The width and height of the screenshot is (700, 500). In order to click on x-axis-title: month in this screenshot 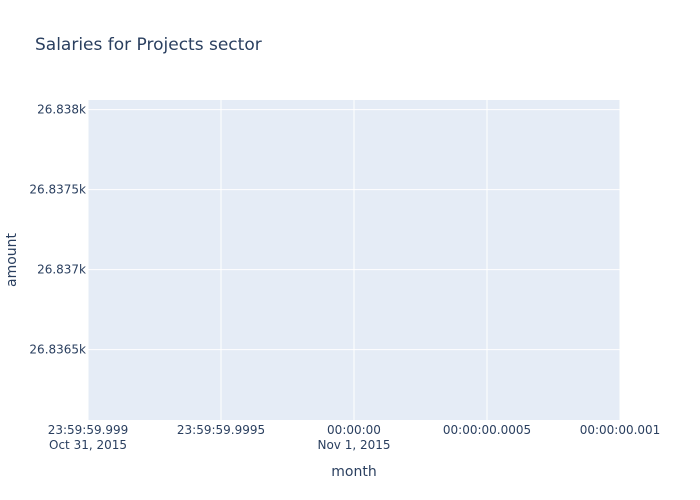, I will do `click(353, 472)`.